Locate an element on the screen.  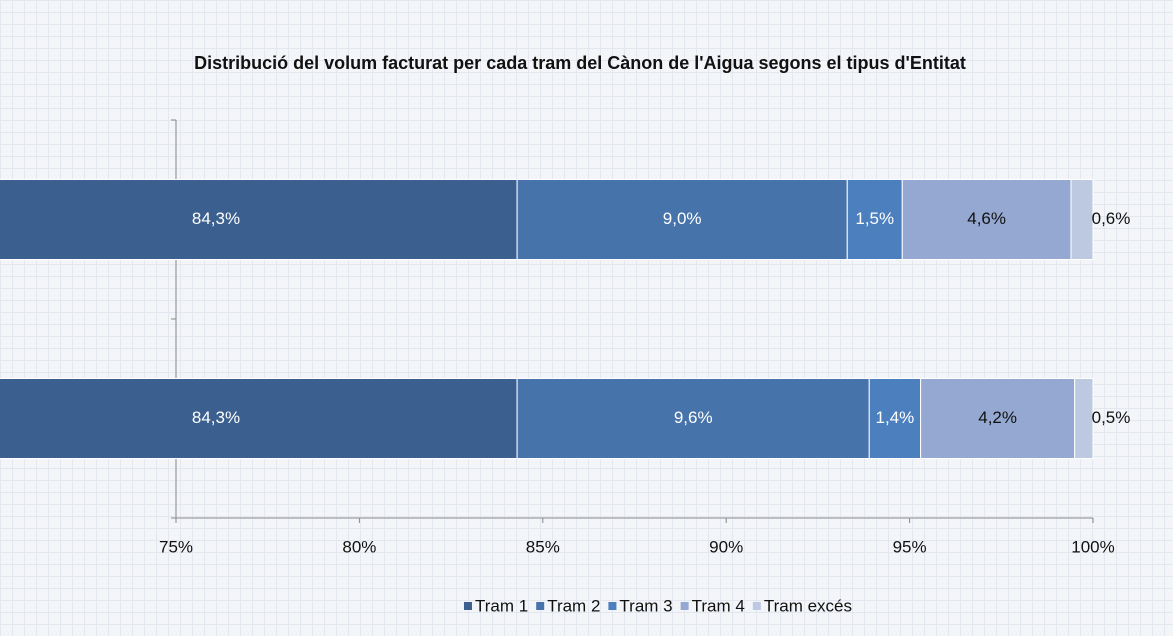
data-label: 9,0% is located at coordinates (682, 218).